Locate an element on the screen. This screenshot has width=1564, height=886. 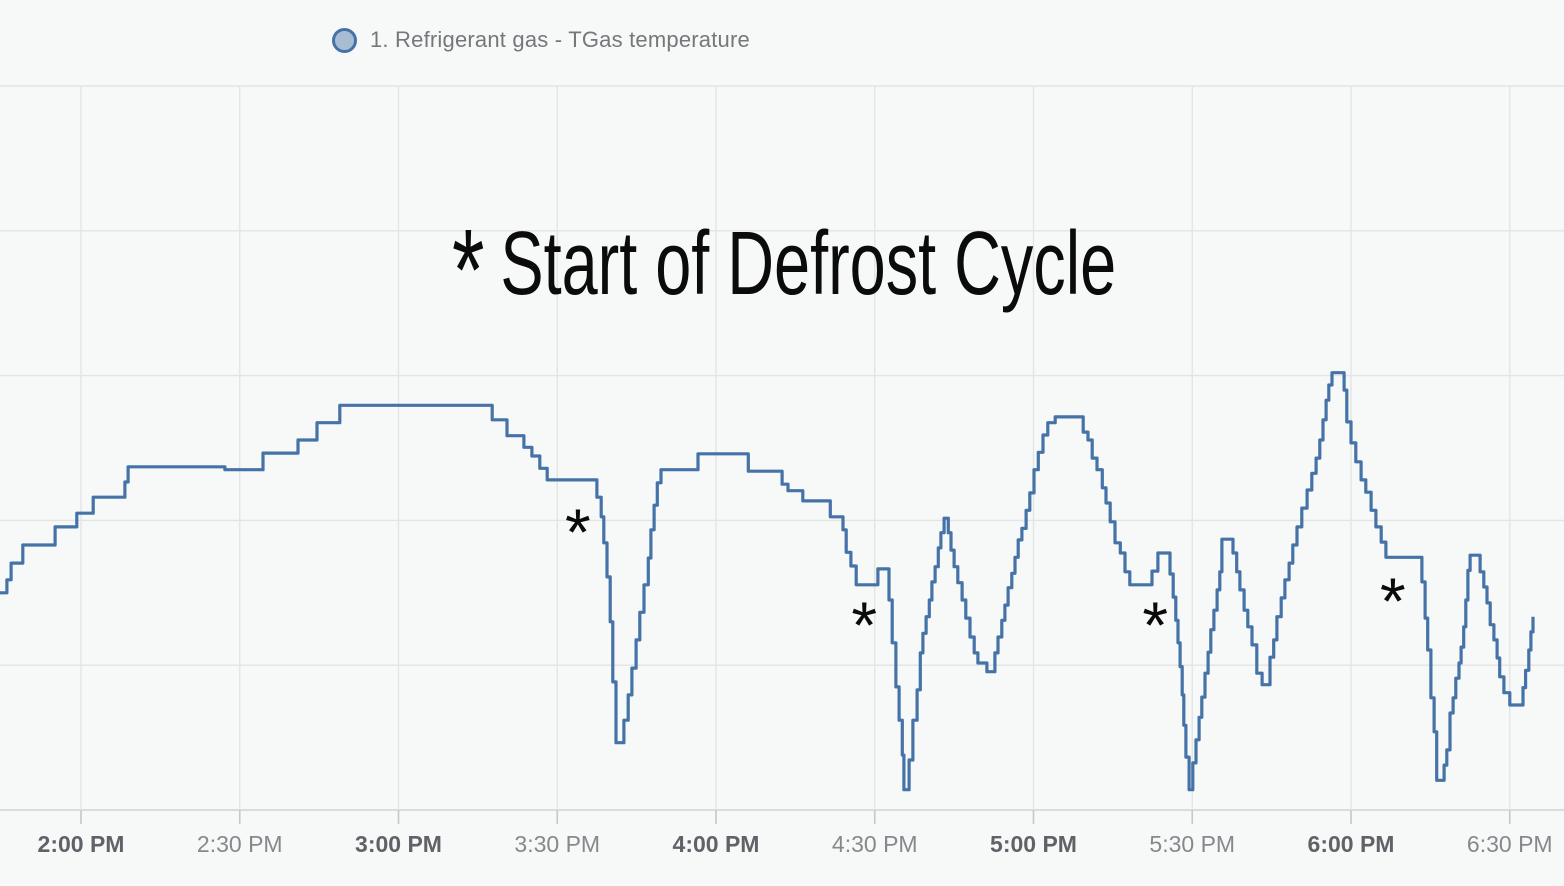
x-axis-label: 3:00 PM is located at coordinates (398, 844).